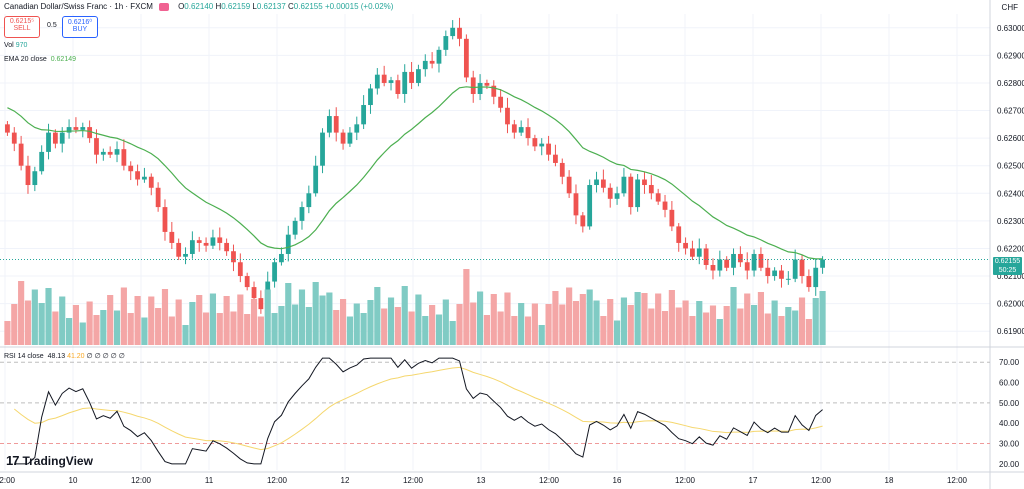 The width and height of the screenshot is (1024, 489). Describe the element at coordinates (164, 6) in the screenshot. I see `flag-icon` at that location.